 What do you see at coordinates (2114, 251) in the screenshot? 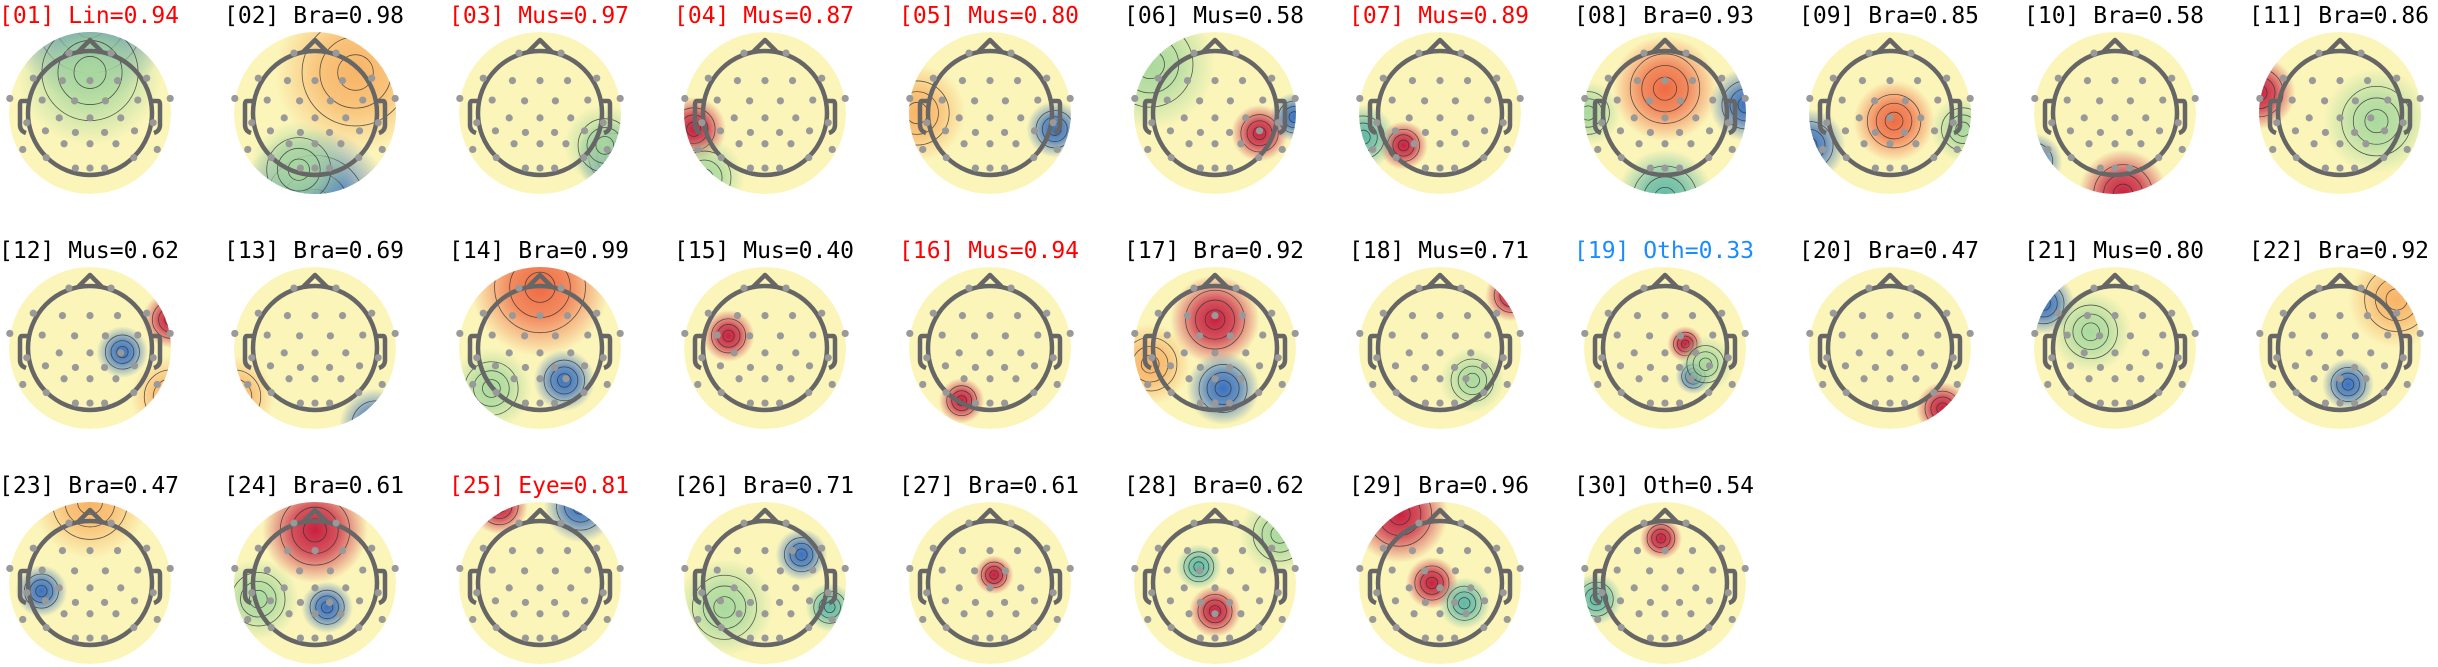
I see `component-title: [21] Mus=0.80` at bounding box center [2114, 251].